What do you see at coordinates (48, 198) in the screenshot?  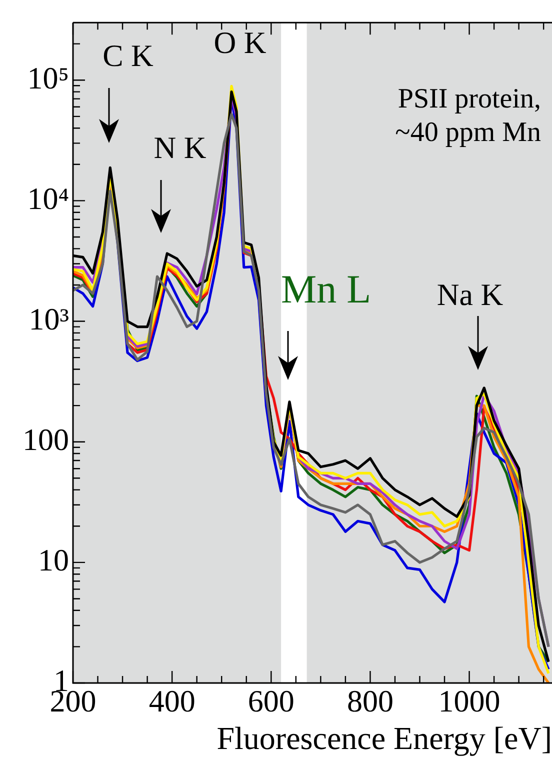 I see `y-tick-label: 10⁴` at bounding box center [48, 198].